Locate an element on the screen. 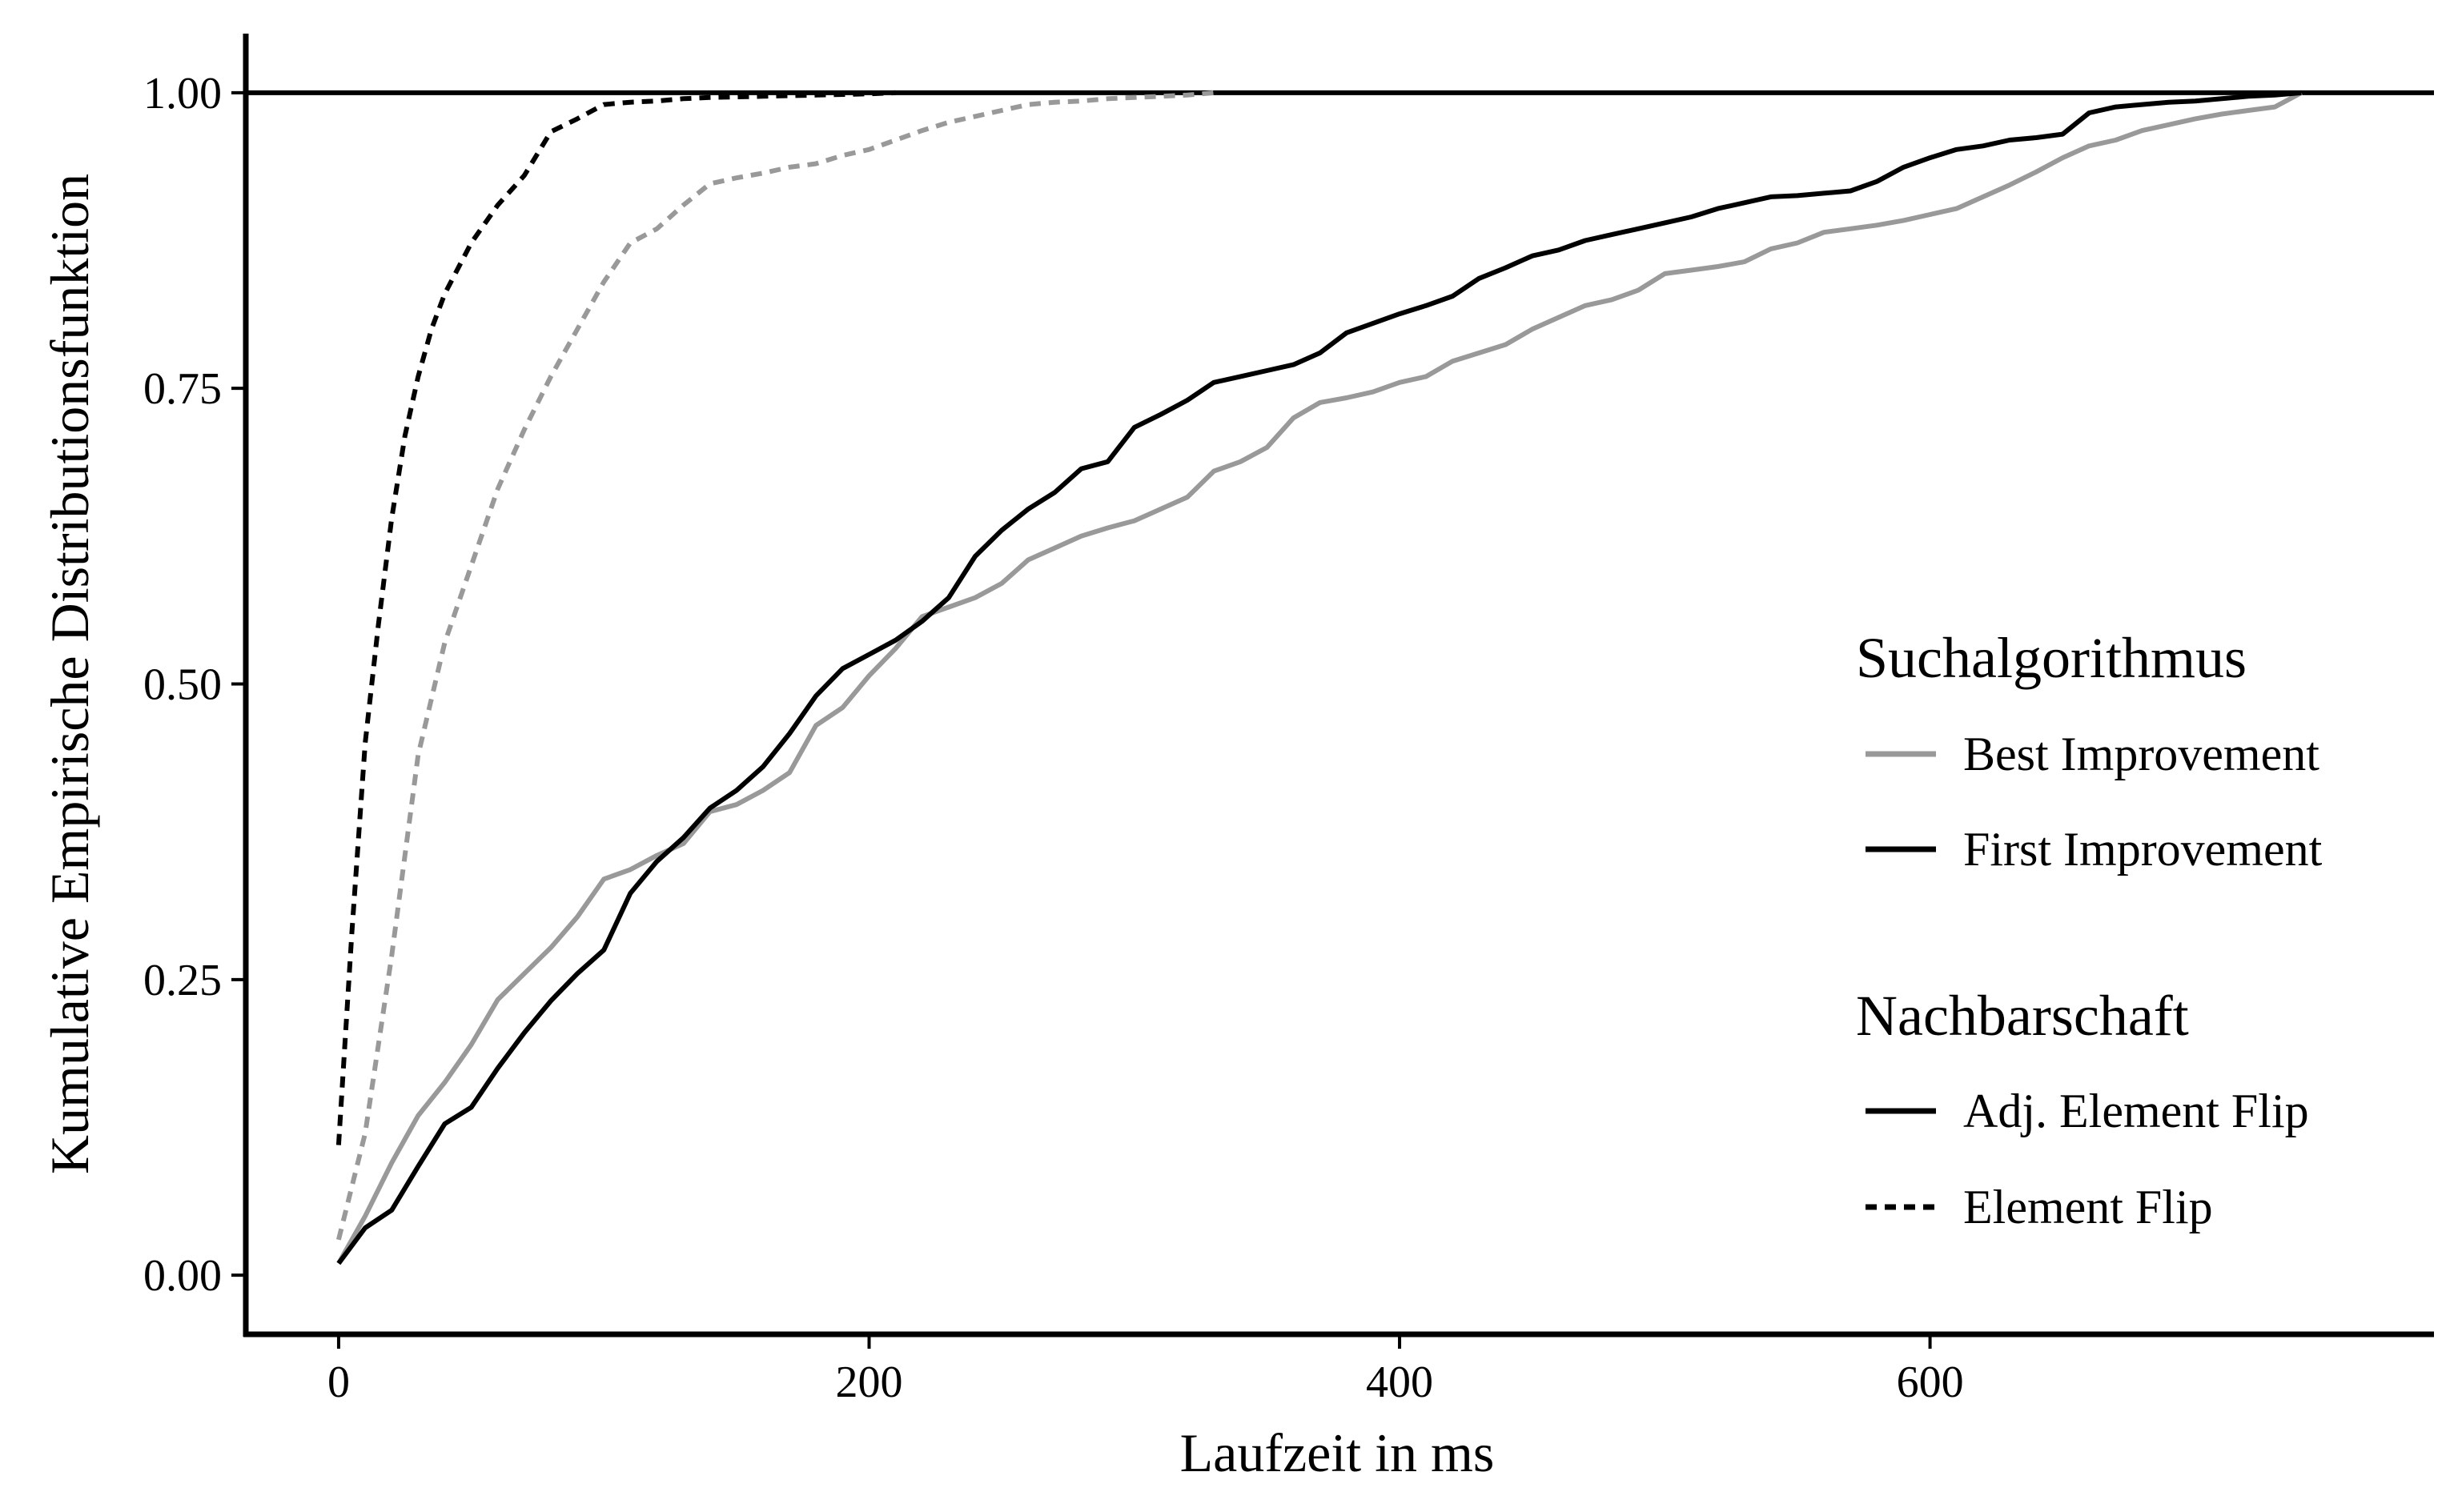  x-tick-label: 0 is located at coordinates (338, 1382).